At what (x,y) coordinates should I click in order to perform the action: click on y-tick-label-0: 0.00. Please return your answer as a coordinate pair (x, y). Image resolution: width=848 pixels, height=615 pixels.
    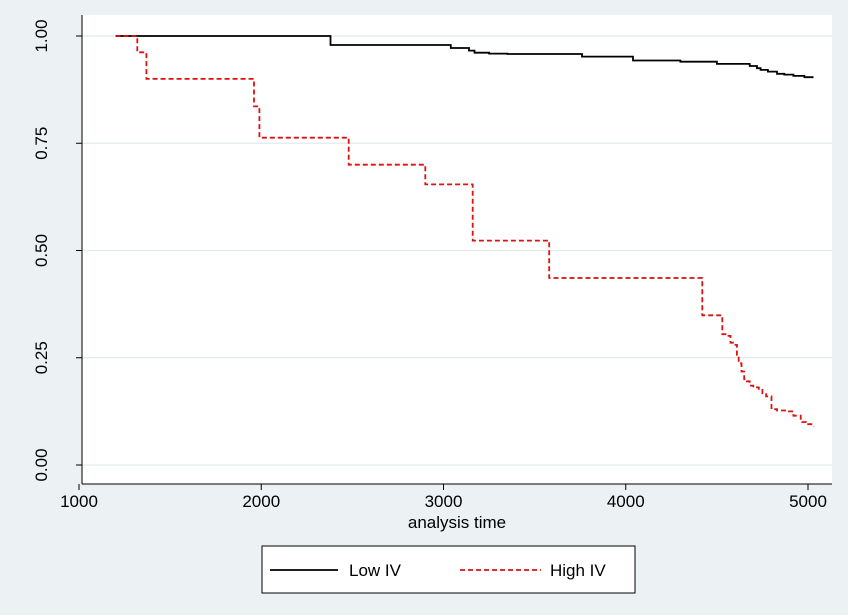
    Looking at the image, I should click on (41, 464).